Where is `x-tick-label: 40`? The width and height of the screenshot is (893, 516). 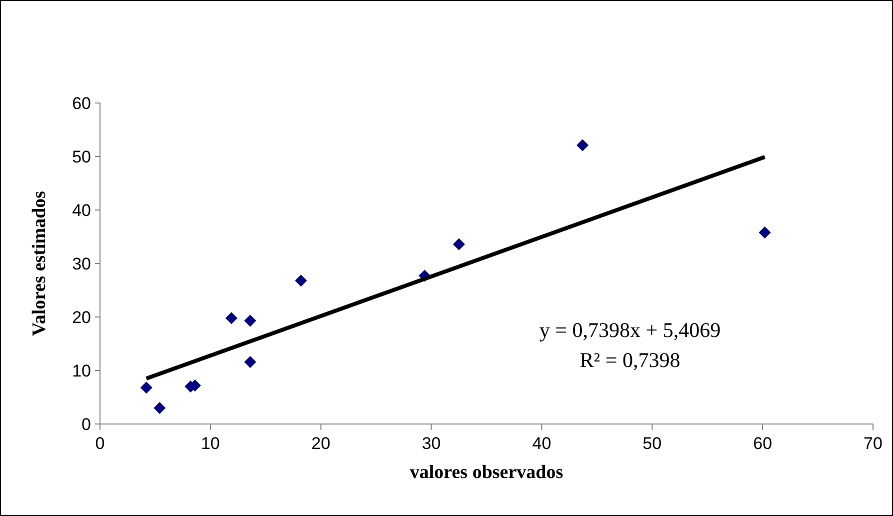 x-tick-label: 40 is located at coordinates (542, 443).